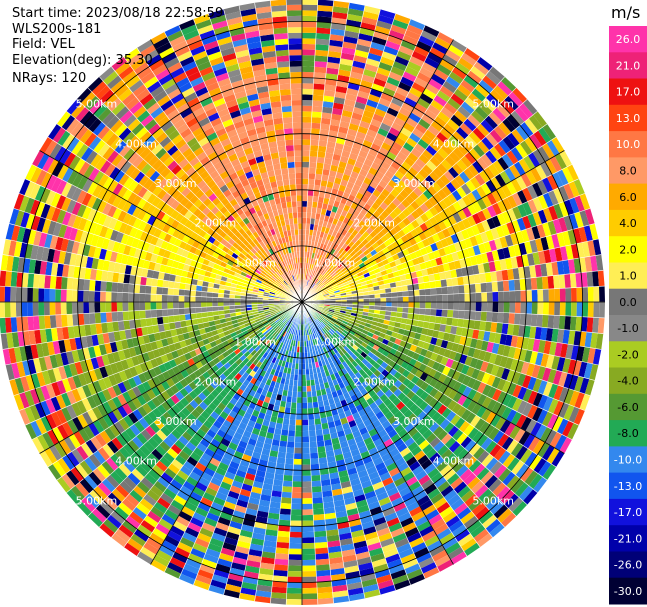  What do you see at coordinates (348, 158) in the screenshot?
I see `ray-separator` at bounding box center [348, 158].